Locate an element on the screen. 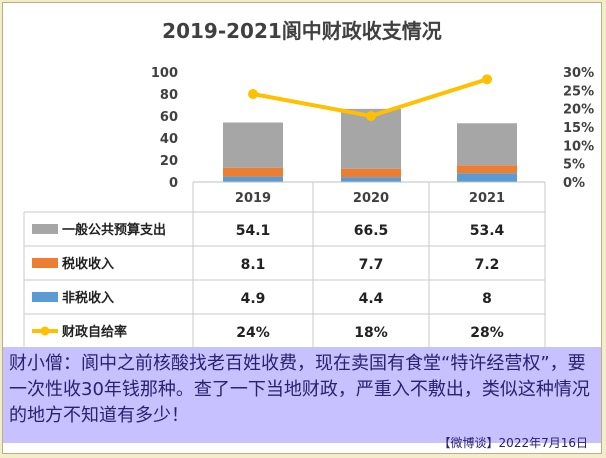 This screenshot has height=458, width=606. data-label: 66.5 is located at coordinates (371, 231).